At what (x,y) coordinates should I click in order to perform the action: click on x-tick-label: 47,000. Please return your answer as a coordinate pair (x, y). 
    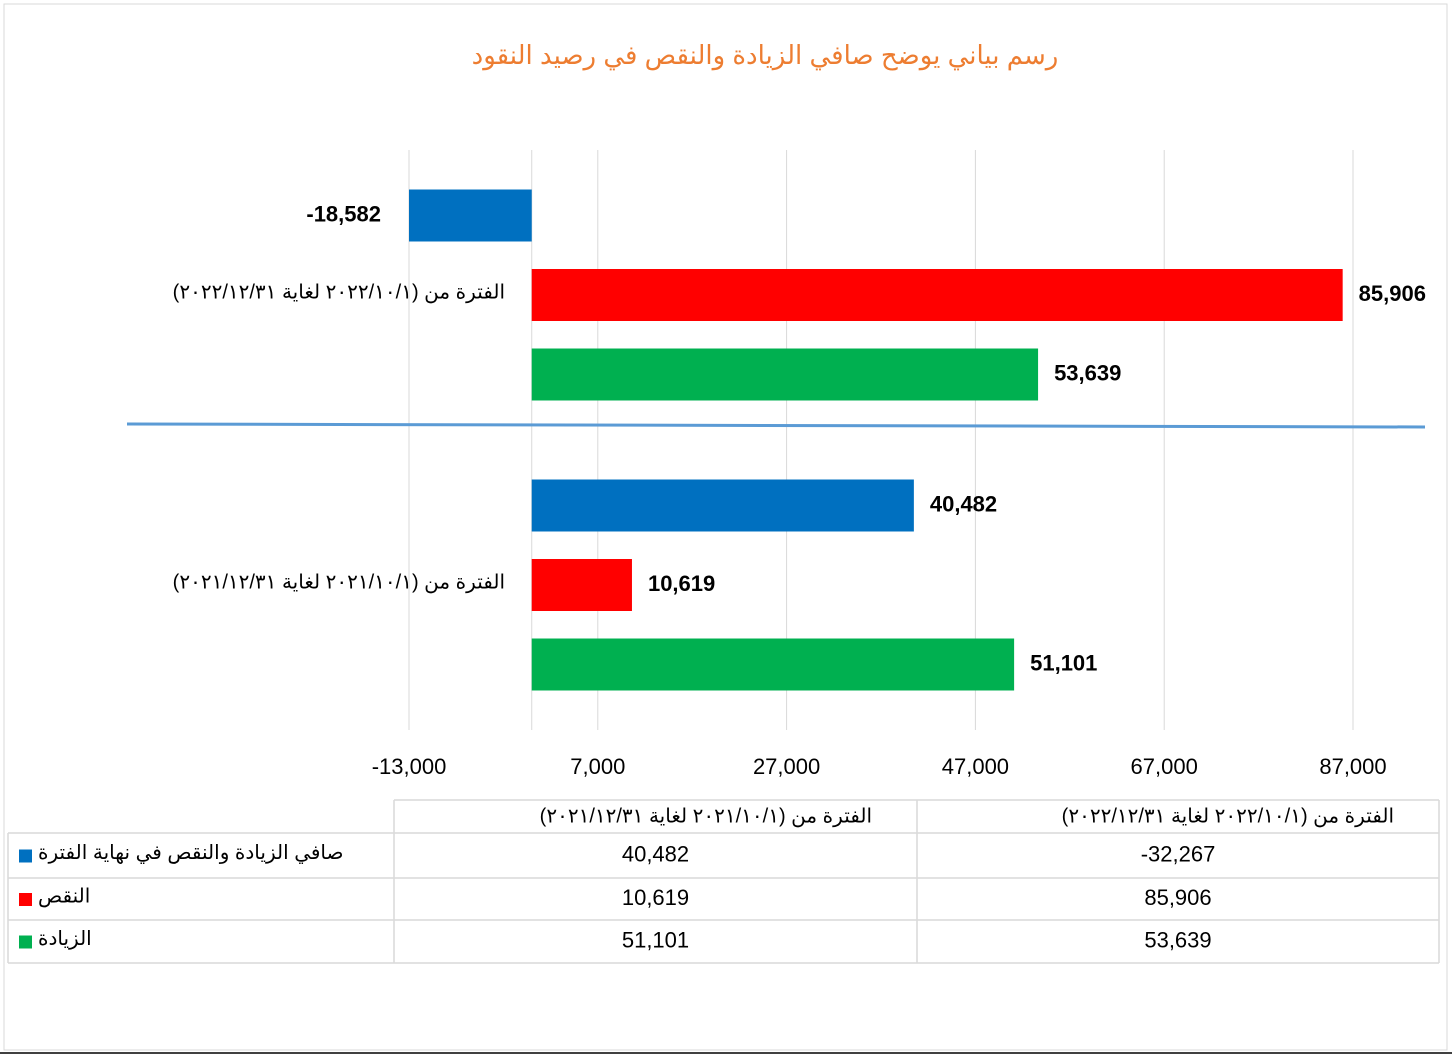
    Looking at the image, I should click on (975, 766).